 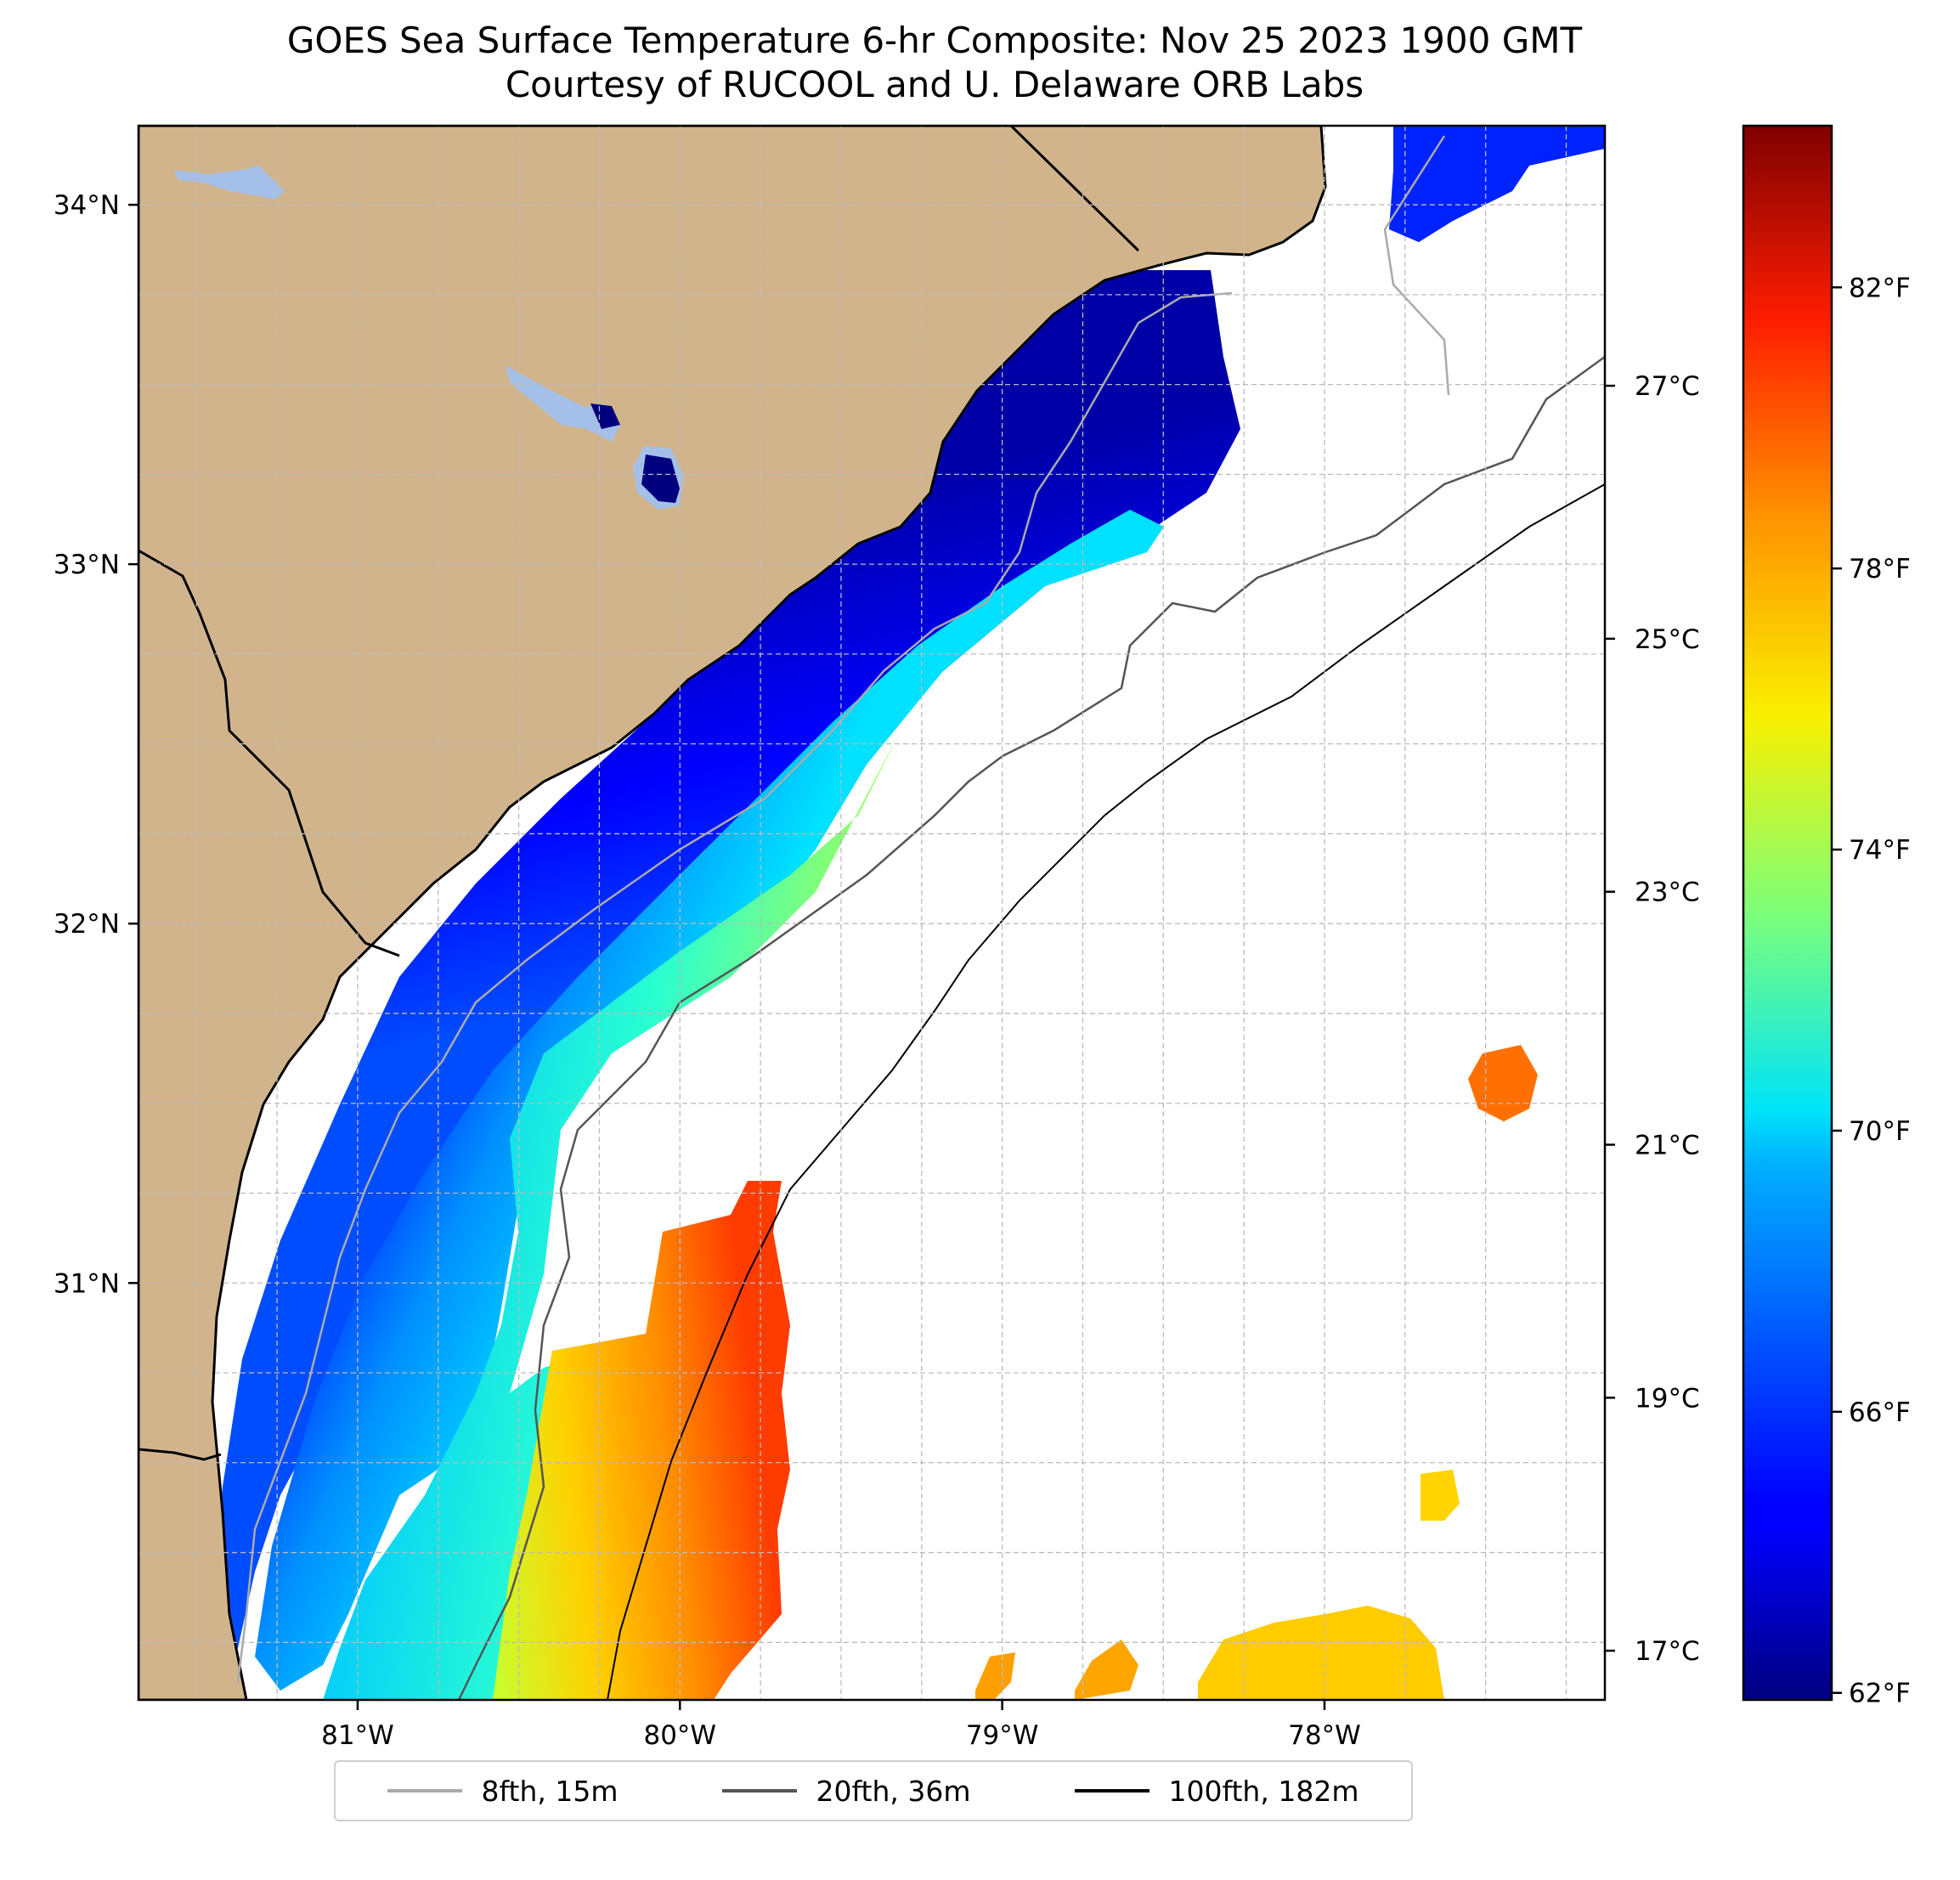 I want to click on state-border-ga-fl, so click(x=180, y=1455).